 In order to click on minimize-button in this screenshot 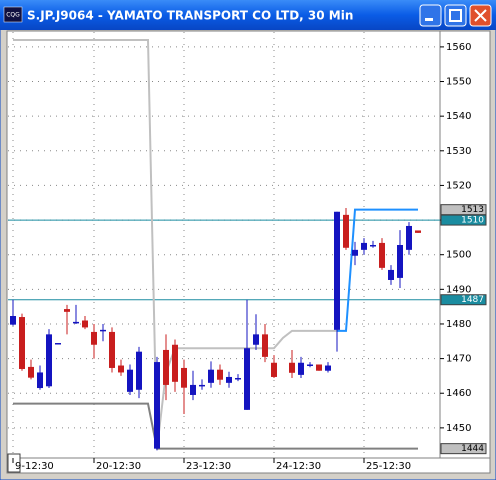, I will do `click(430, 15)`.